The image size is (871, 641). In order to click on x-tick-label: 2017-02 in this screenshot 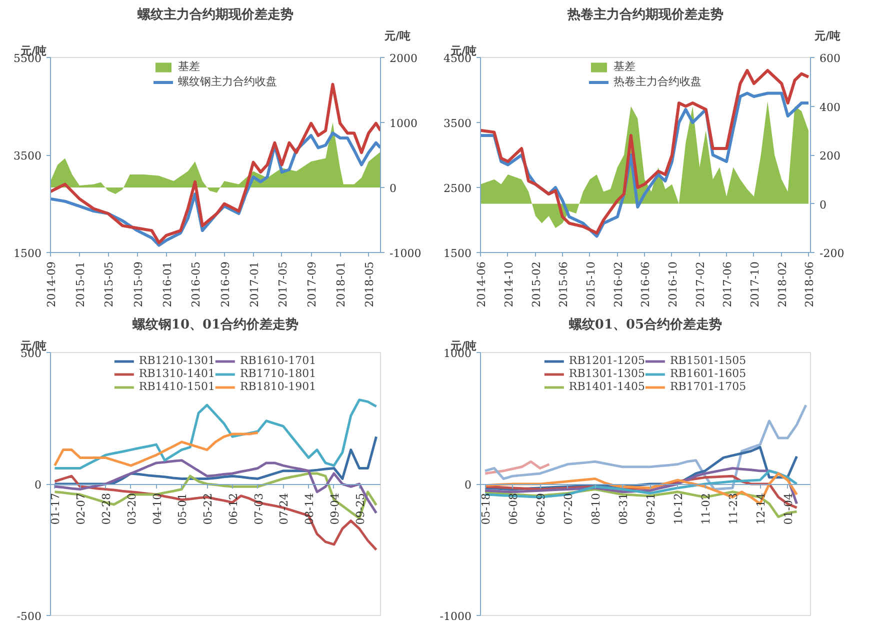, I will do `click(701, 284)`.